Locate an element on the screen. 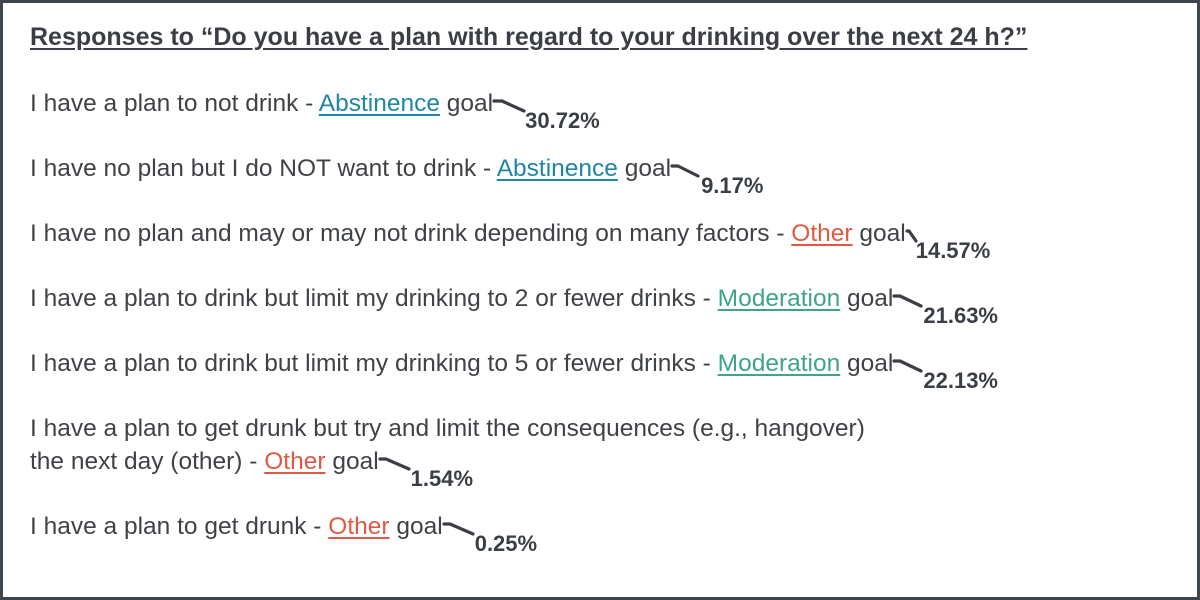  connector-line: 14.57% is located at coordinates (947, 240).